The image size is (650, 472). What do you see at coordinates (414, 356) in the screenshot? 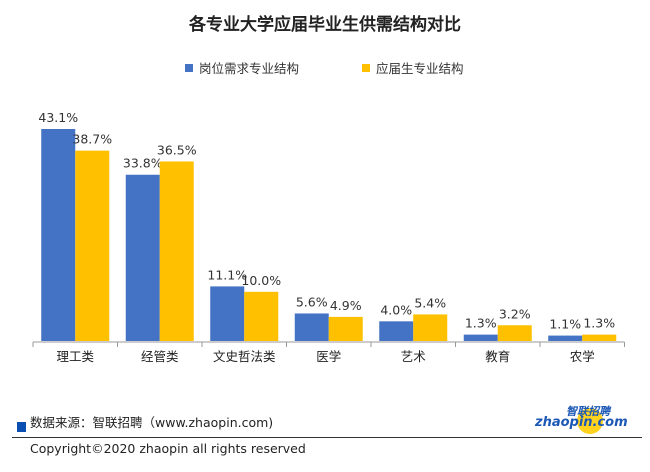
I see `x-tick-label: 艺术` at bounding box center [414, 356].